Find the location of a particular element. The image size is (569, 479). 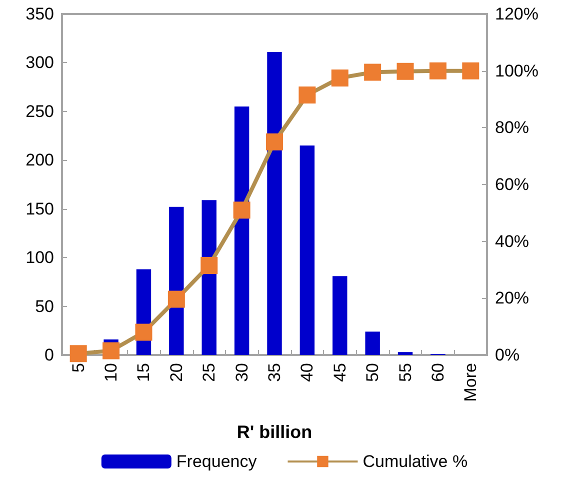

y-tick-label: 0 is located at coordinates (49, 355).